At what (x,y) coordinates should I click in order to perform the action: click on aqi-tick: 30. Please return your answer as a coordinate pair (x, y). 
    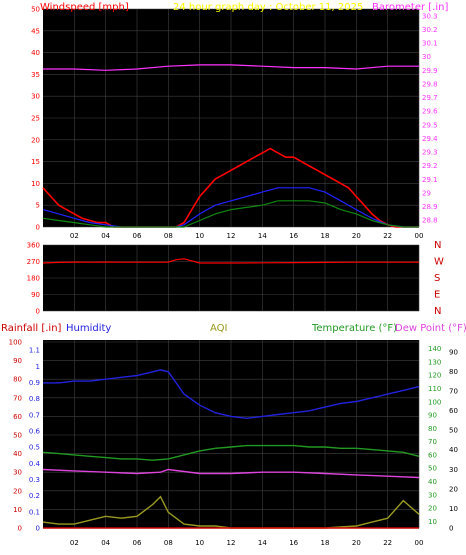
    Looking at the image, I should click on (453, 470).